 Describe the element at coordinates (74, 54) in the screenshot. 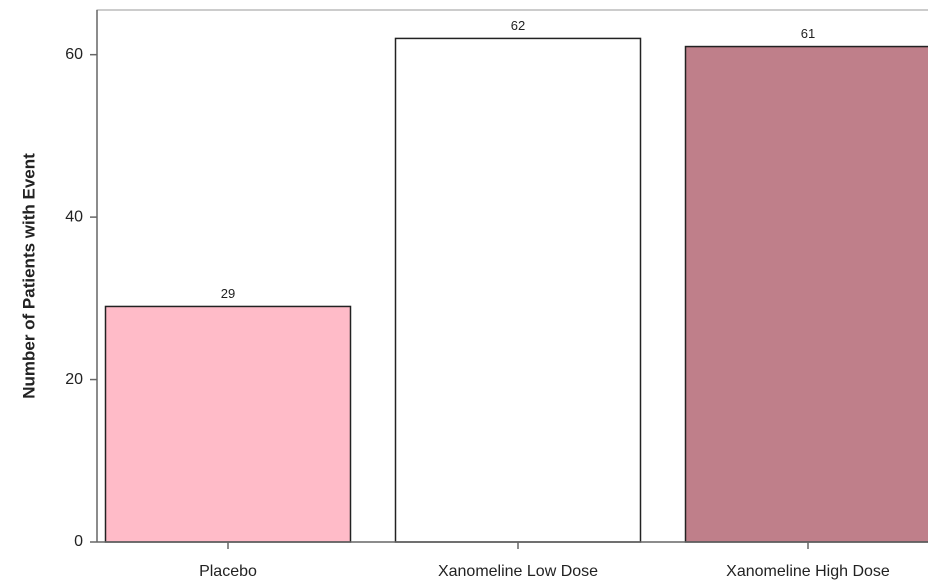

I see `y-tick-label: 60` at that location.